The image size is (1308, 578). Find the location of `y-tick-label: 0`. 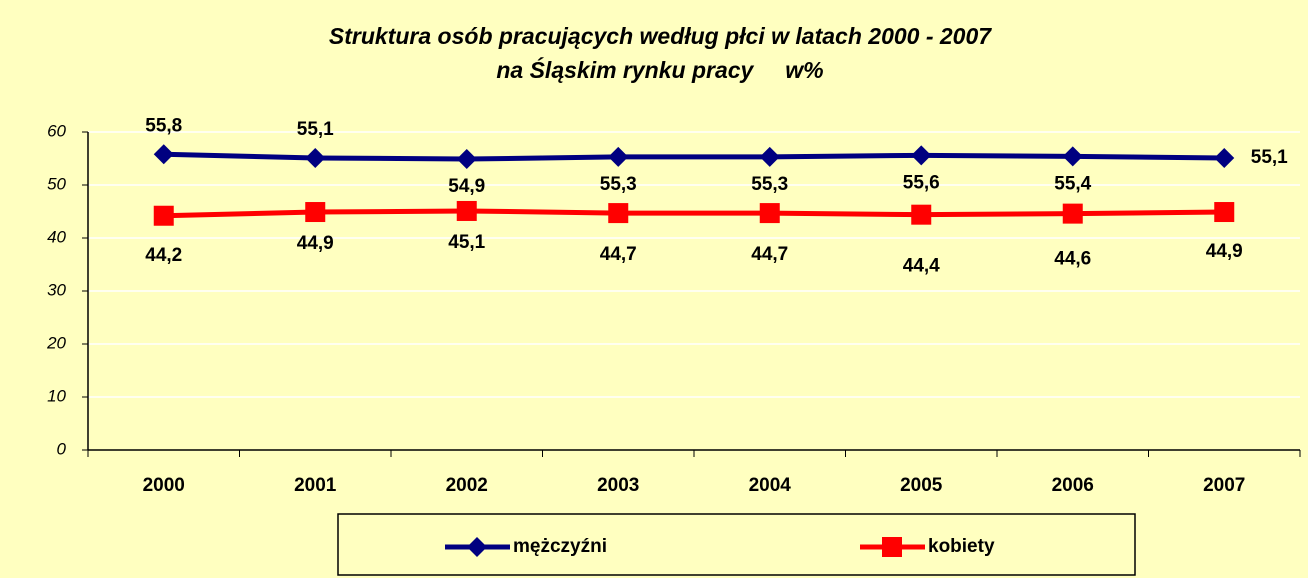

y-tick-label: 0 is located at coordinates (62, 448).